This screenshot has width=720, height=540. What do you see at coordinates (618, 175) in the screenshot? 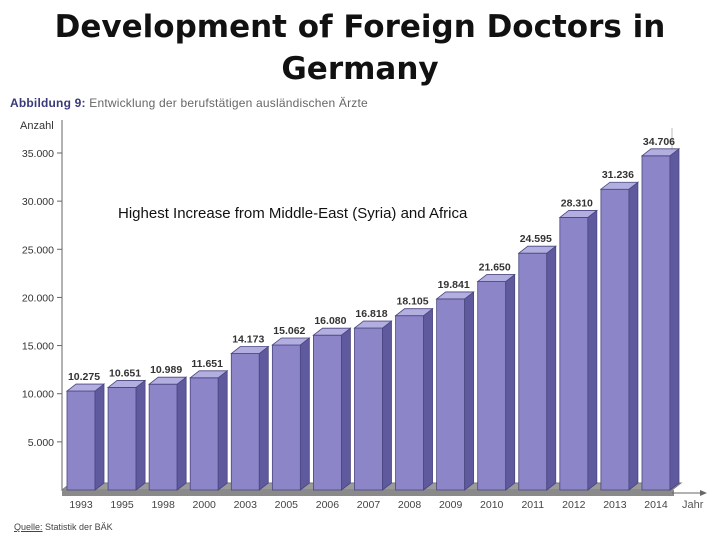
I see `data-label: 31.236` at bounding box center [618, 175].